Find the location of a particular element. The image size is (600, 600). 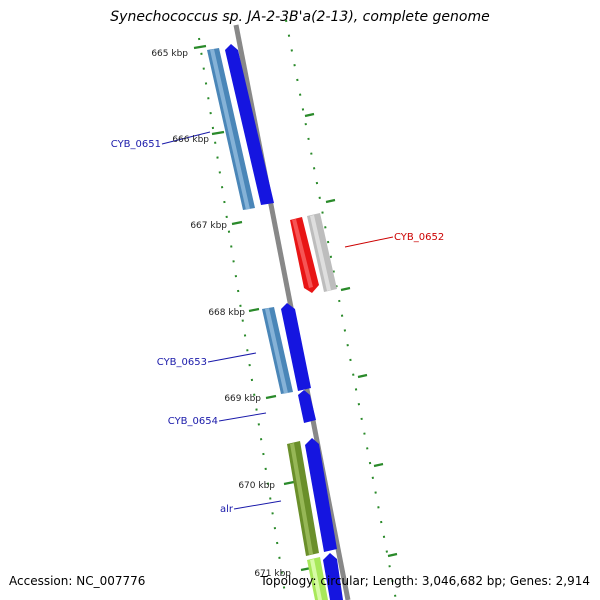

gene-label-cyb-0654: CYB_0654 is located at coordinates (193, 421).